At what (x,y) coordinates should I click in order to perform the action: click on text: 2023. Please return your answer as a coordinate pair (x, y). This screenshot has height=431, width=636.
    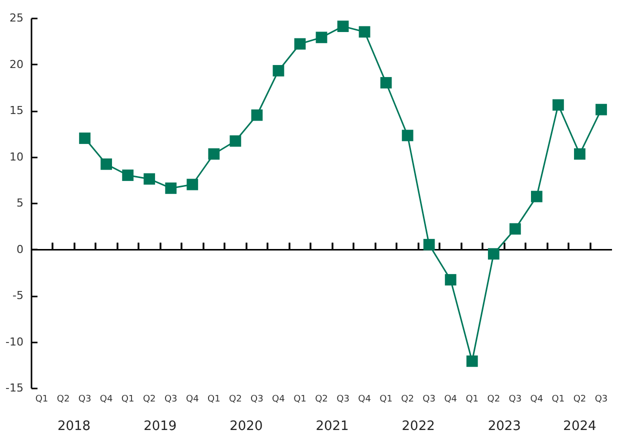
    Looking at the image, I should click on (504, 425).